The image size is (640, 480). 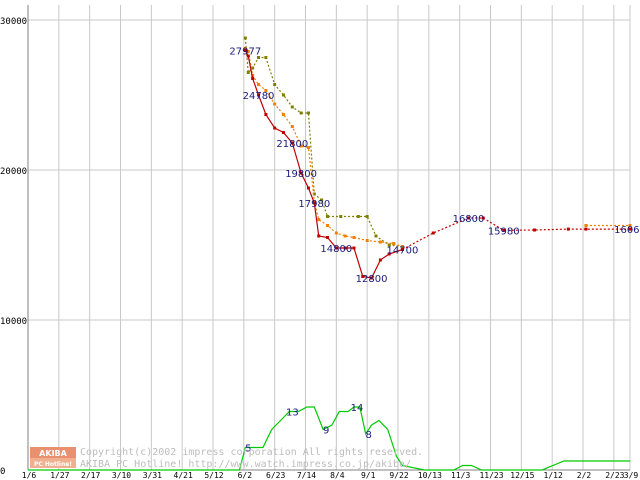 I want to click on x-tick-label: 12/15, so click(x=522, y=475).